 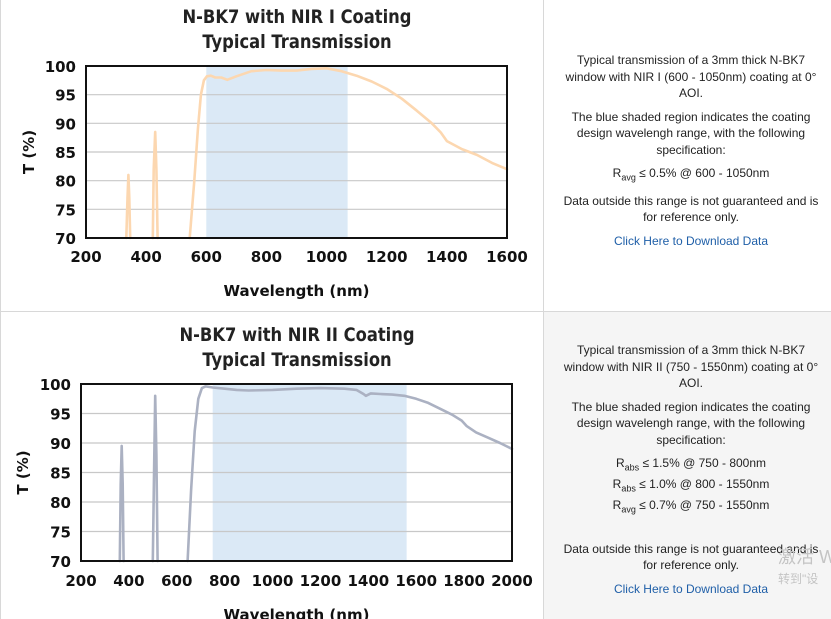 I want to click on spec-value: ≤ 0.5% @ 600 - 1050nm, so click(x=702, y=173).